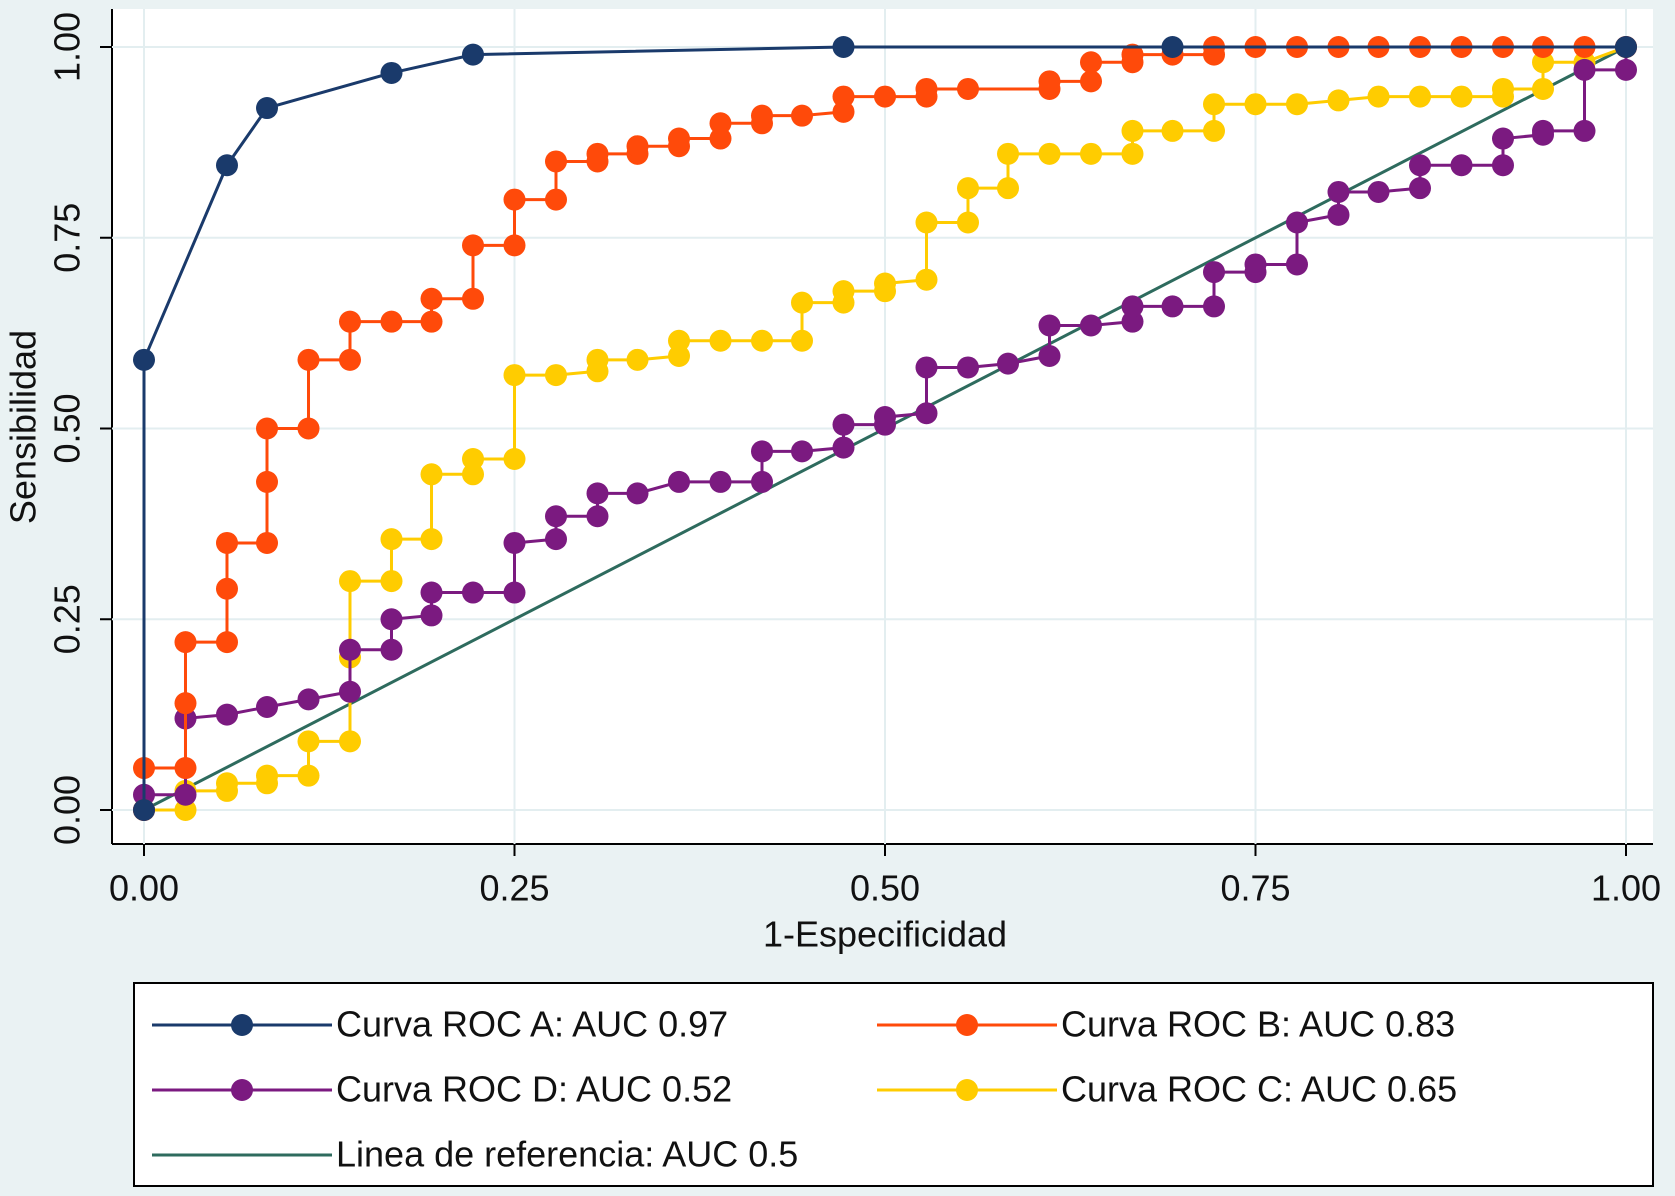  I want to click on x-tick-label: 0.50, so click(885, 888).